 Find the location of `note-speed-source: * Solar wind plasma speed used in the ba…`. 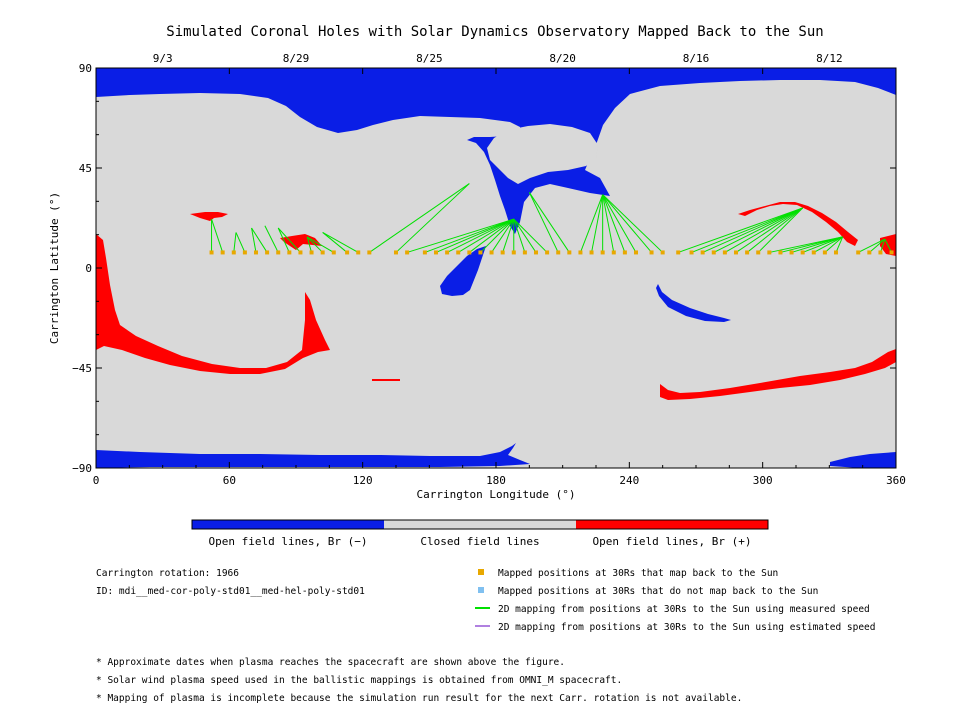

note-speed-source: * Solar wind plasma speed used in the ba… is located at coordinates (359, 680).